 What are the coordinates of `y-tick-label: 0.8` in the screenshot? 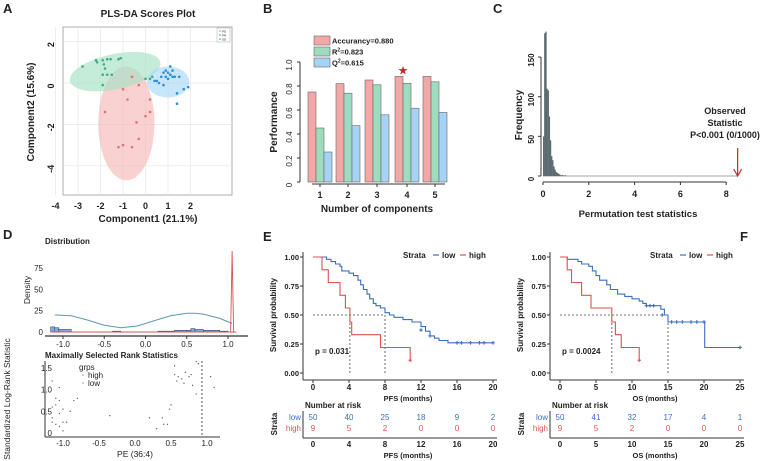 It's located at (289, 89).